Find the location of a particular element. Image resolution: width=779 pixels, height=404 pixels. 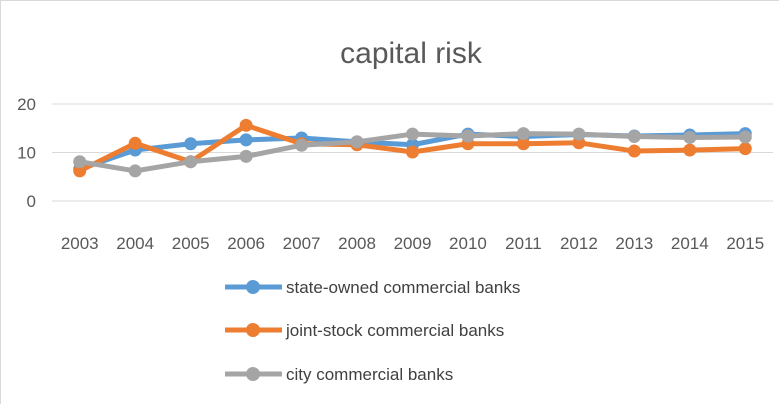

x-tick-label: 2006 is located at coordinates (246, 243).